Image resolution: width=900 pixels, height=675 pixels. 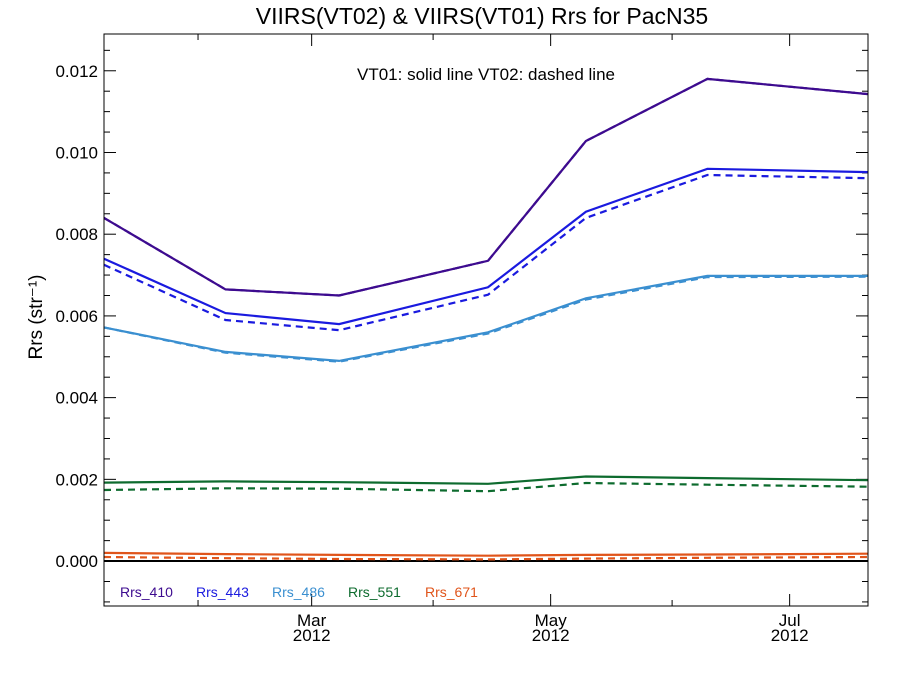 I want to click on y-tick-label: 0.004, so click(x=76, y=398).